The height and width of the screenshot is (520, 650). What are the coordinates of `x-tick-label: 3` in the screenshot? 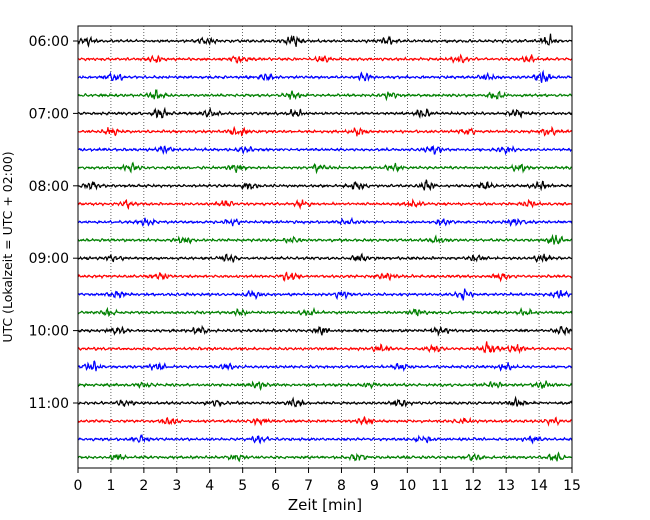 It's located at (176, 486).